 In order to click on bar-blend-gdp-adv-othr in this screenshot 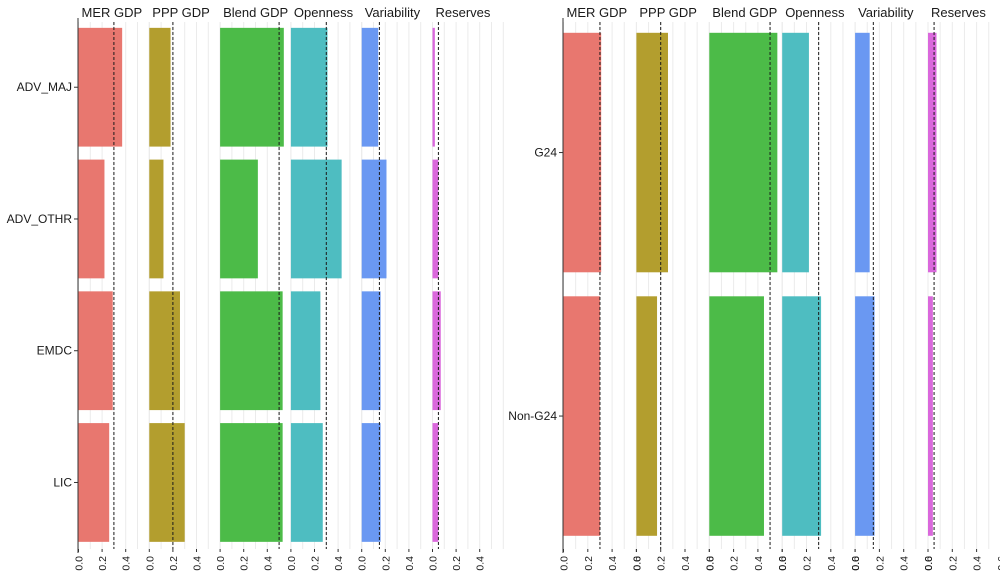, I will do `click(239, 219)`.